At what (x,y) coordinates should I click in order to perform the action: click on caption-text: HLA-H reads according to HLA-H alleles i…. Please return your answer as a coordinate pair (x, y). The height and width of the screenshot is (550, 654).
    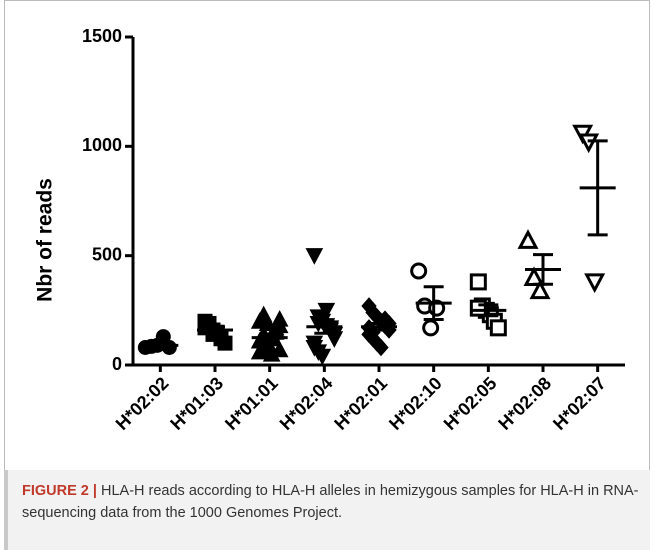
    Looking at the image, I should click on (330, 502).